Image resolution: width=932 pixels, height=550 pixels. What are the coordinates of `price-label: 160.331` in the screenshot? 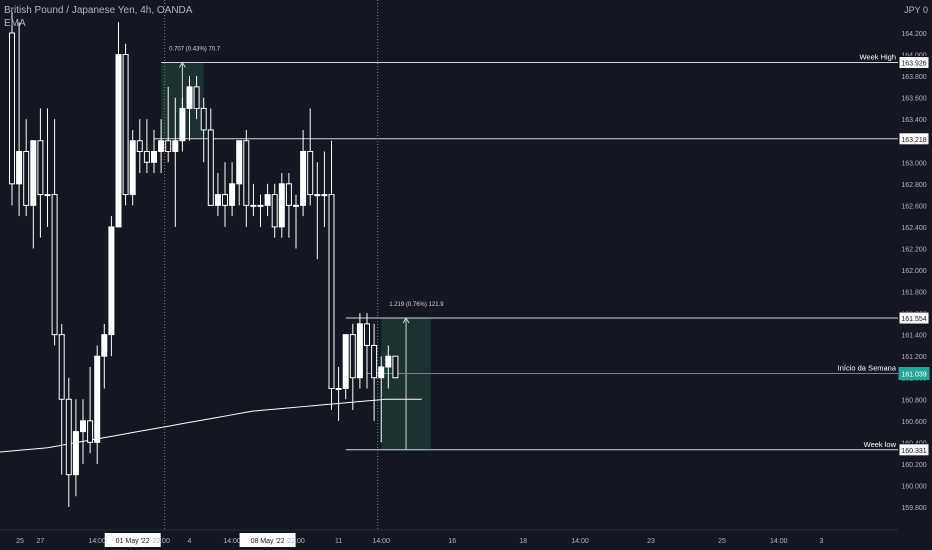 It's located at (913, 451).